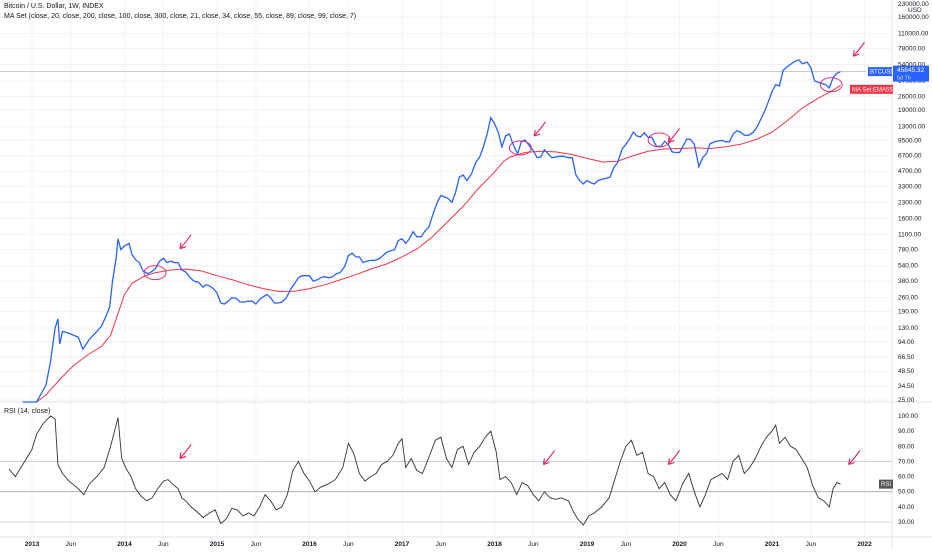 The image size is (932, 555). What do you see at coordinates (906, 492) in the screenshot?
I see `rsi-tick-label: 50.00` at bounding box center [906, 492].